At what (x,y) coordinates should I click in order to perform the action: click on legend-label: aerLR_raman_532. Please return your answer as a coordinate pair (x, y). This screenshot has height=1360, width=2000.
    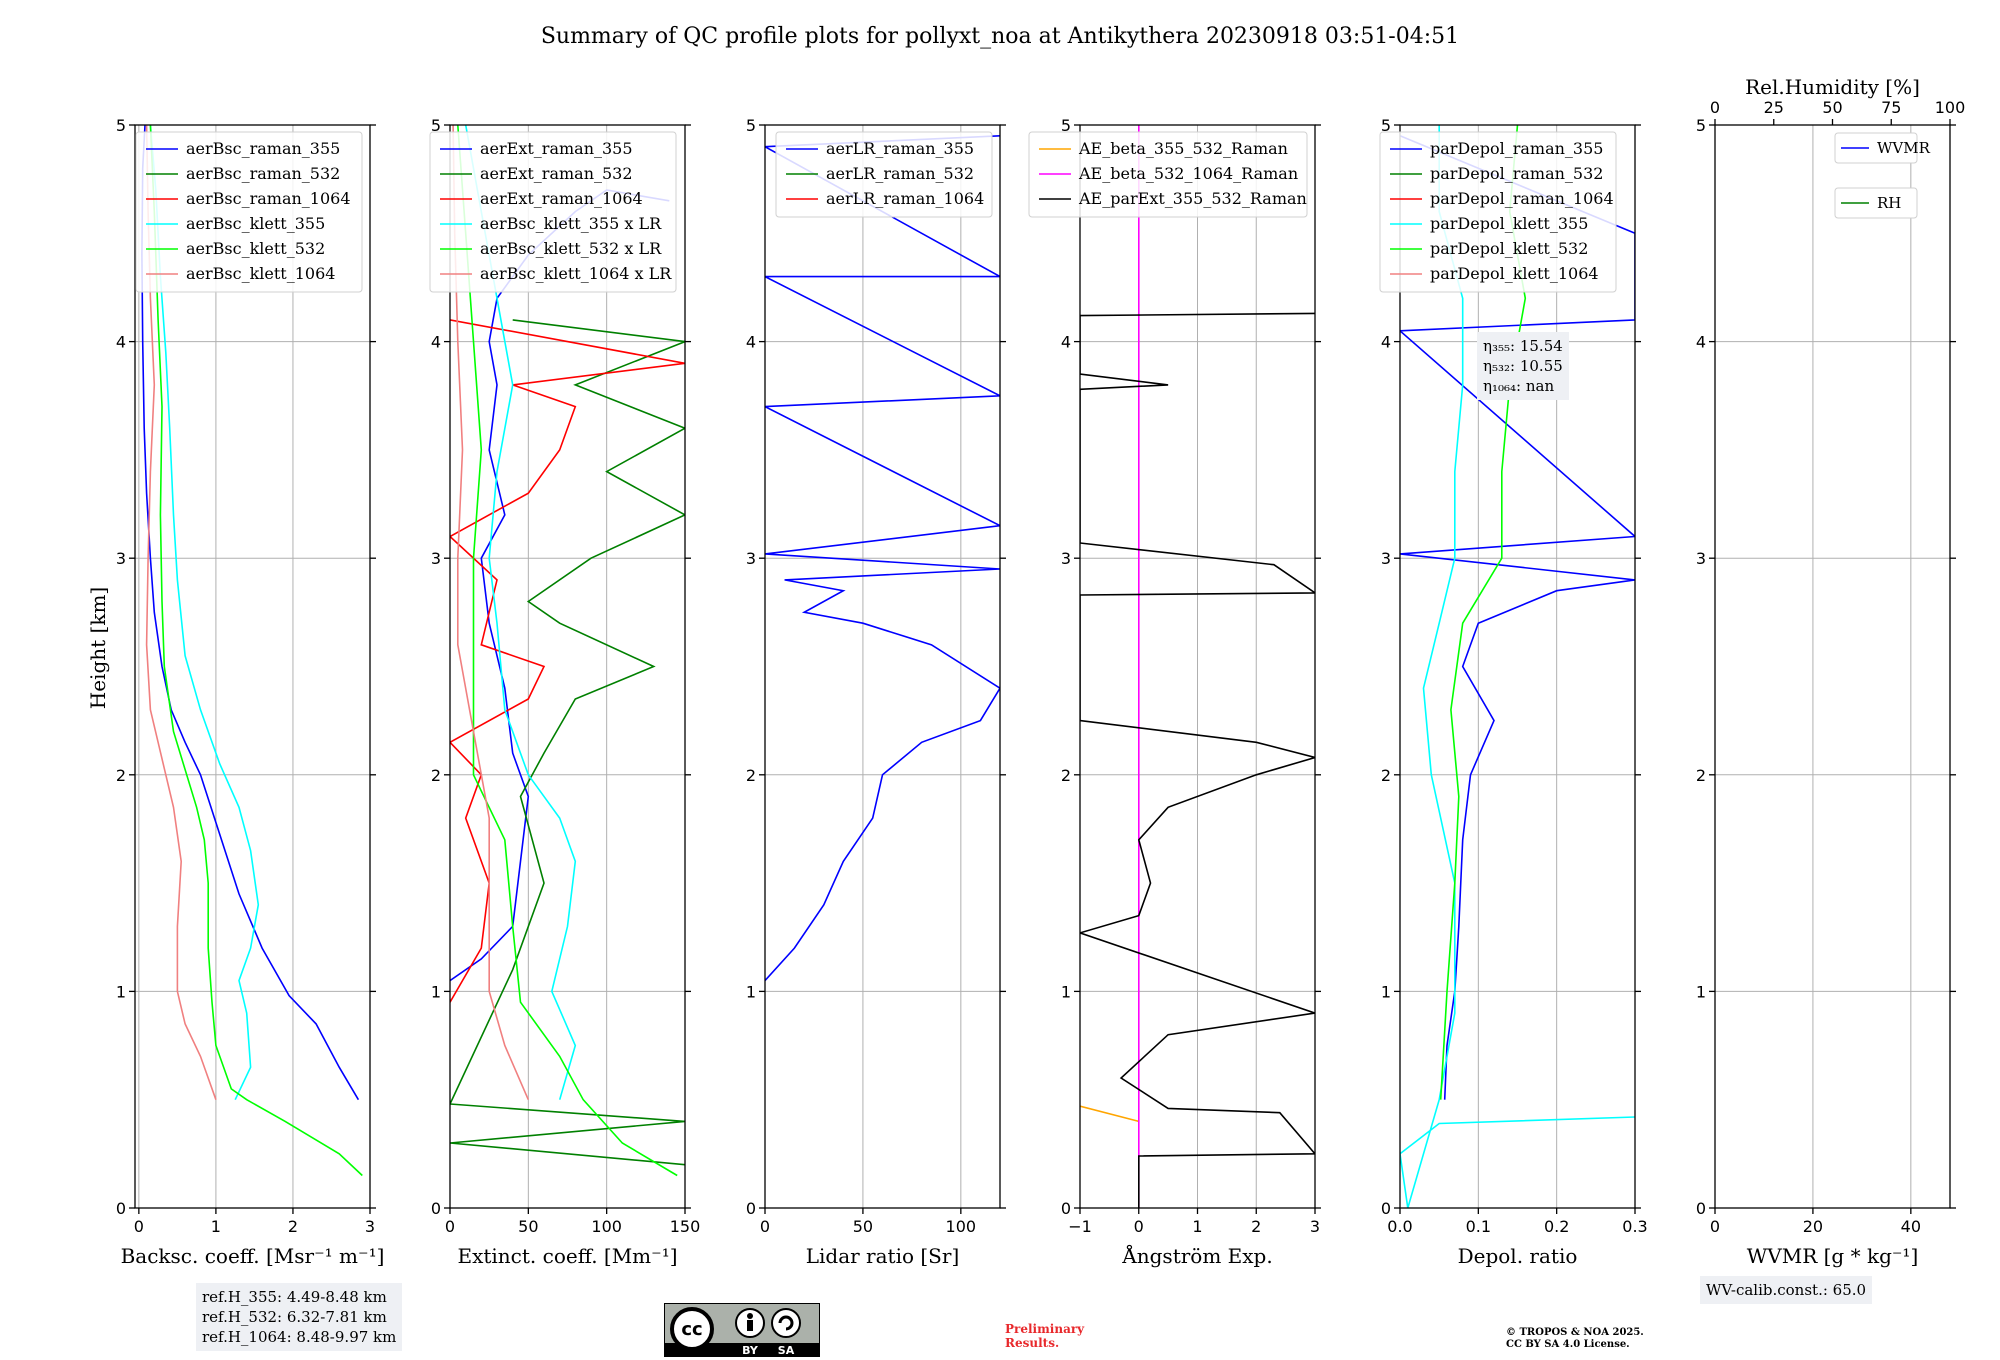
    Looking at the image, I should click on (900, 173).